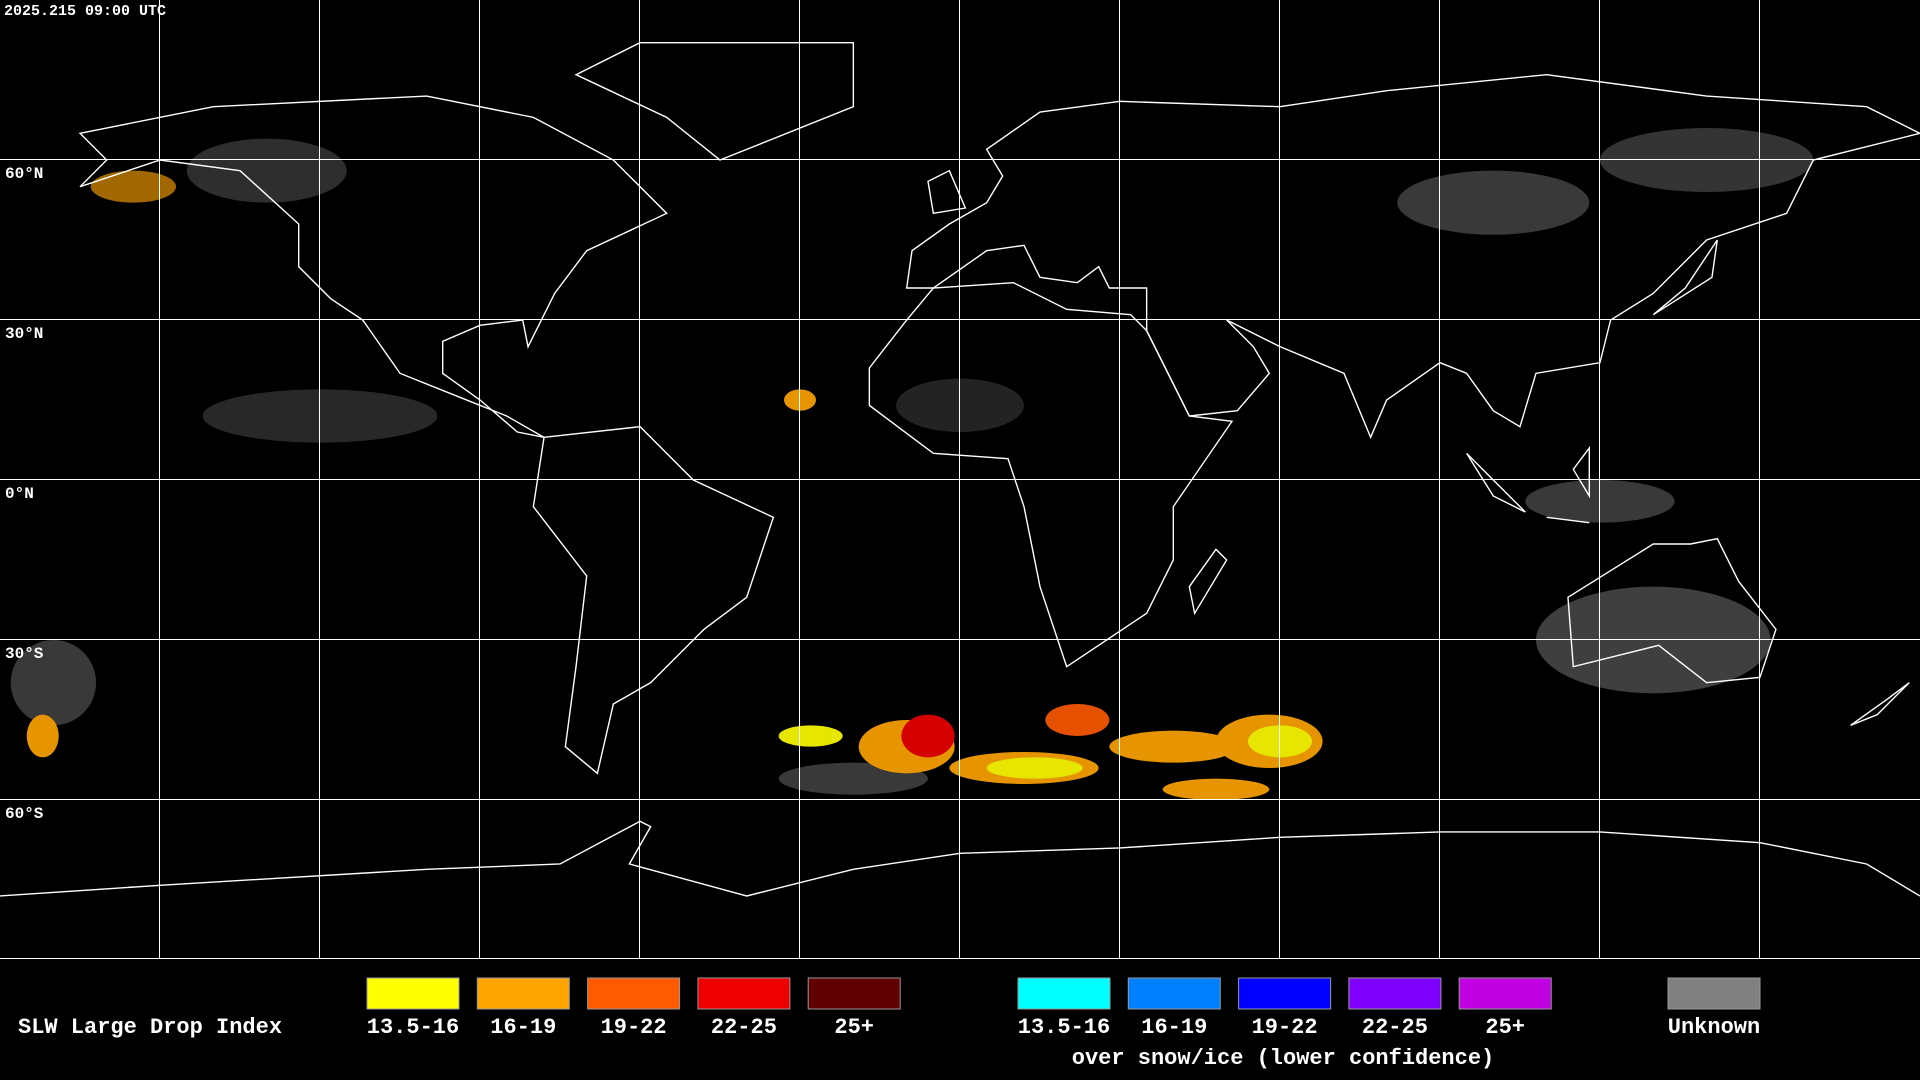 This screenshot has width=1920, height=1080. Describe the element at coordinates (85, 11) in the screenshot. I see `timestamp: 2025.215 09:00 UTC` at that location.